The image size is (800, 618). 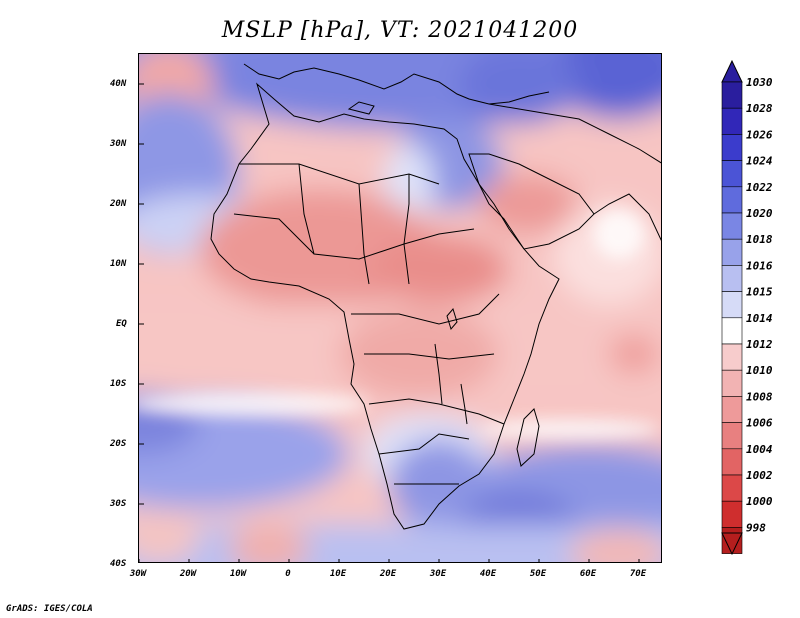 What do you see at coordinates (118, 564) in the screenshot?
I see `lat-label: 40S` at bounding box center [118, 564].